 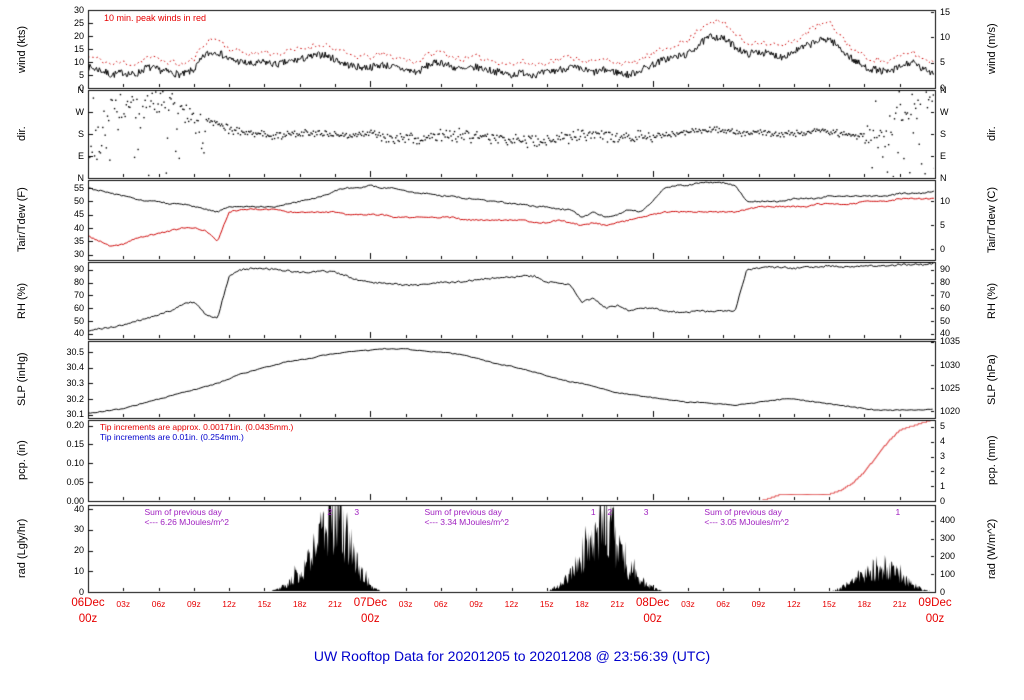 I want to click on y-tick-label-left: 25, so click(x=78, y=22).